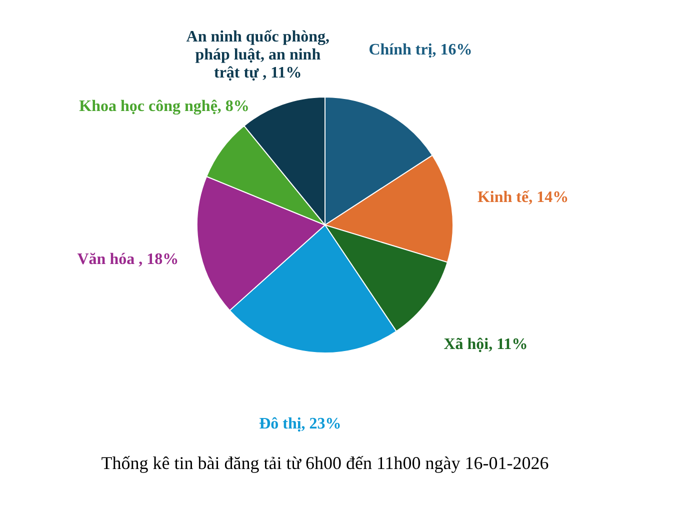 The width and height of the screenshot is (680, 517). Describe the element at coordinates (300, 423) in the screenshot. I see `slice-label: Đô thị, 23%` at that location.